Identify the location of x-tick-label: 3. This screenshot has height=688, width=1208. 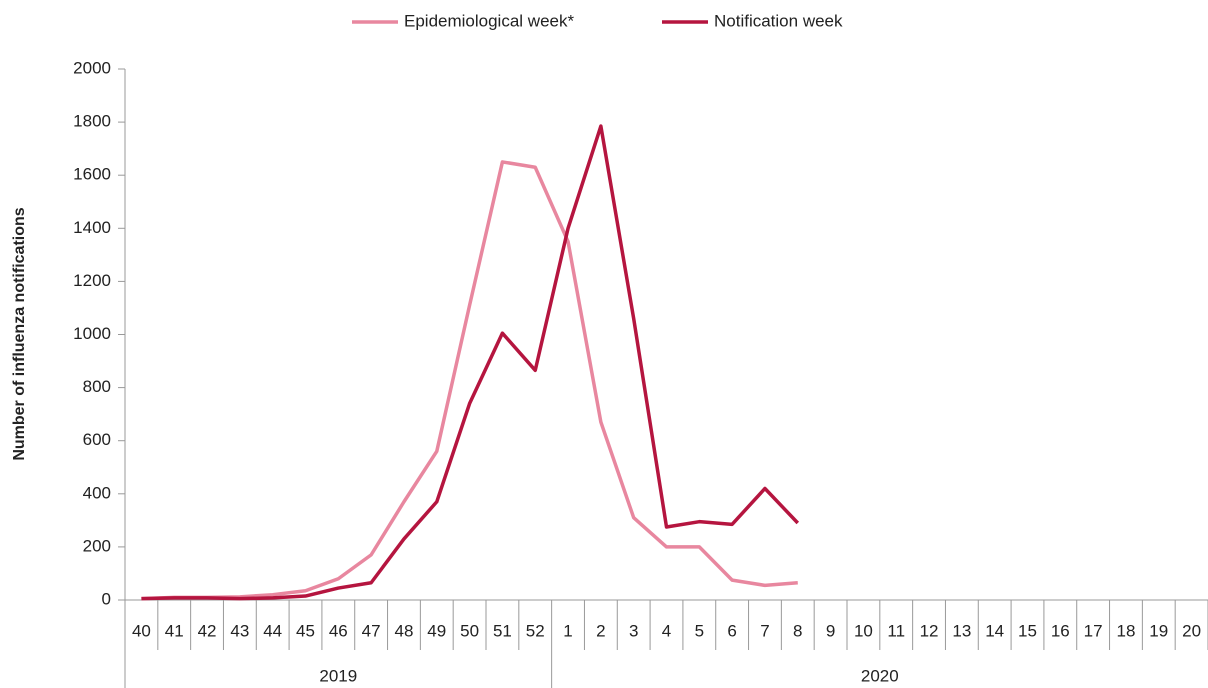
(633, 630).